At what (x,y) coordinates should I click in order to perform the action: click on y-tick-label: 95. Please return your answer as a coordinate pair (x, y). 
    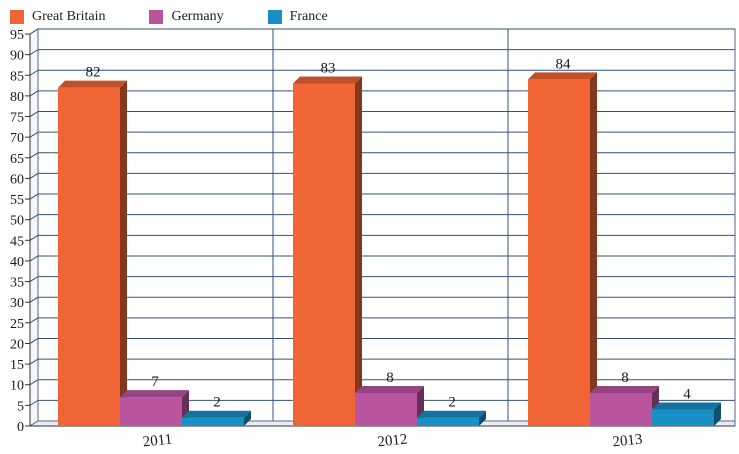
    Looking at the image, I should click on (17, 35).